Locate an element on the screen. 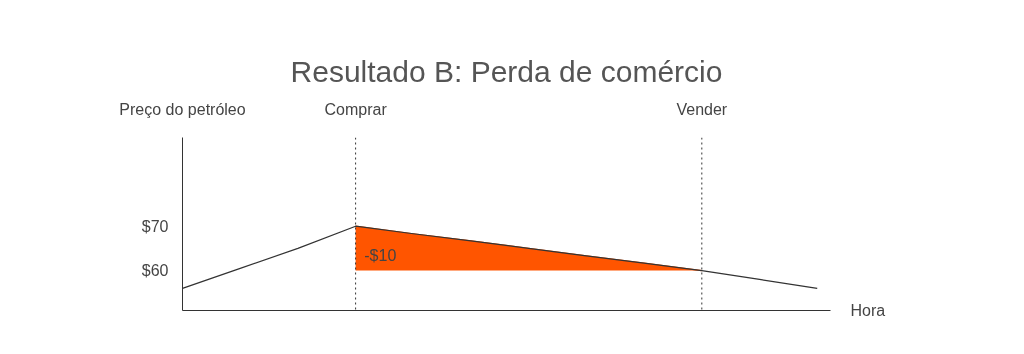 This screenshot has width=1024, height=354. y-tick-label: $70 is located at coordinates (155, 226).